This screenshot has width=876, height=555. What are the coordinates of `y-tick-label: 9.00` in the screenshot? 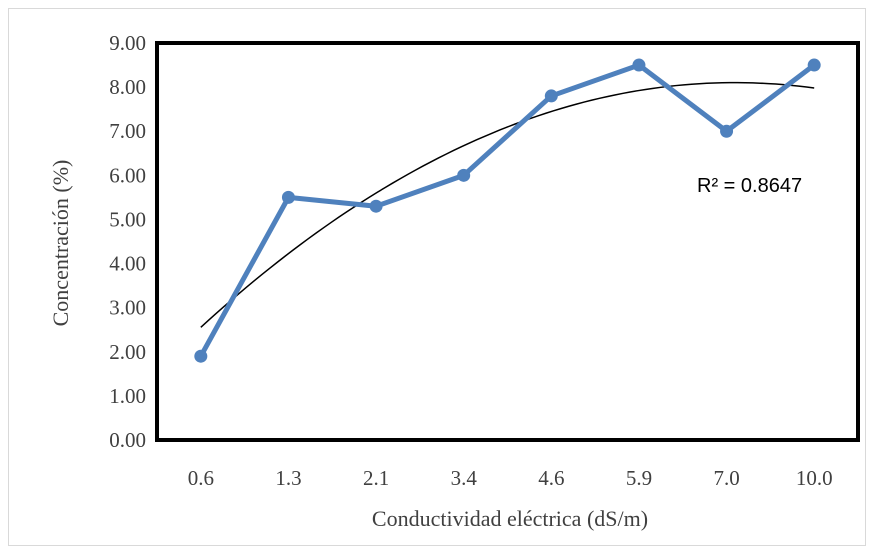 It's located at (127, 43).